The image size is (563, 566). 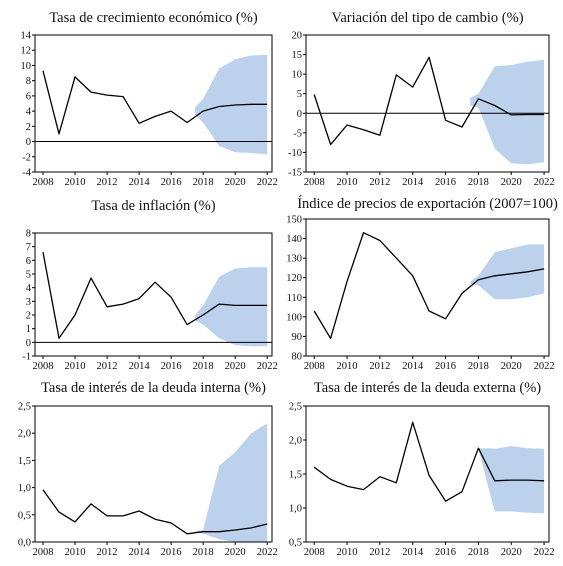 I want to click on y-tick-label: -10, so click(x=295, y=153).